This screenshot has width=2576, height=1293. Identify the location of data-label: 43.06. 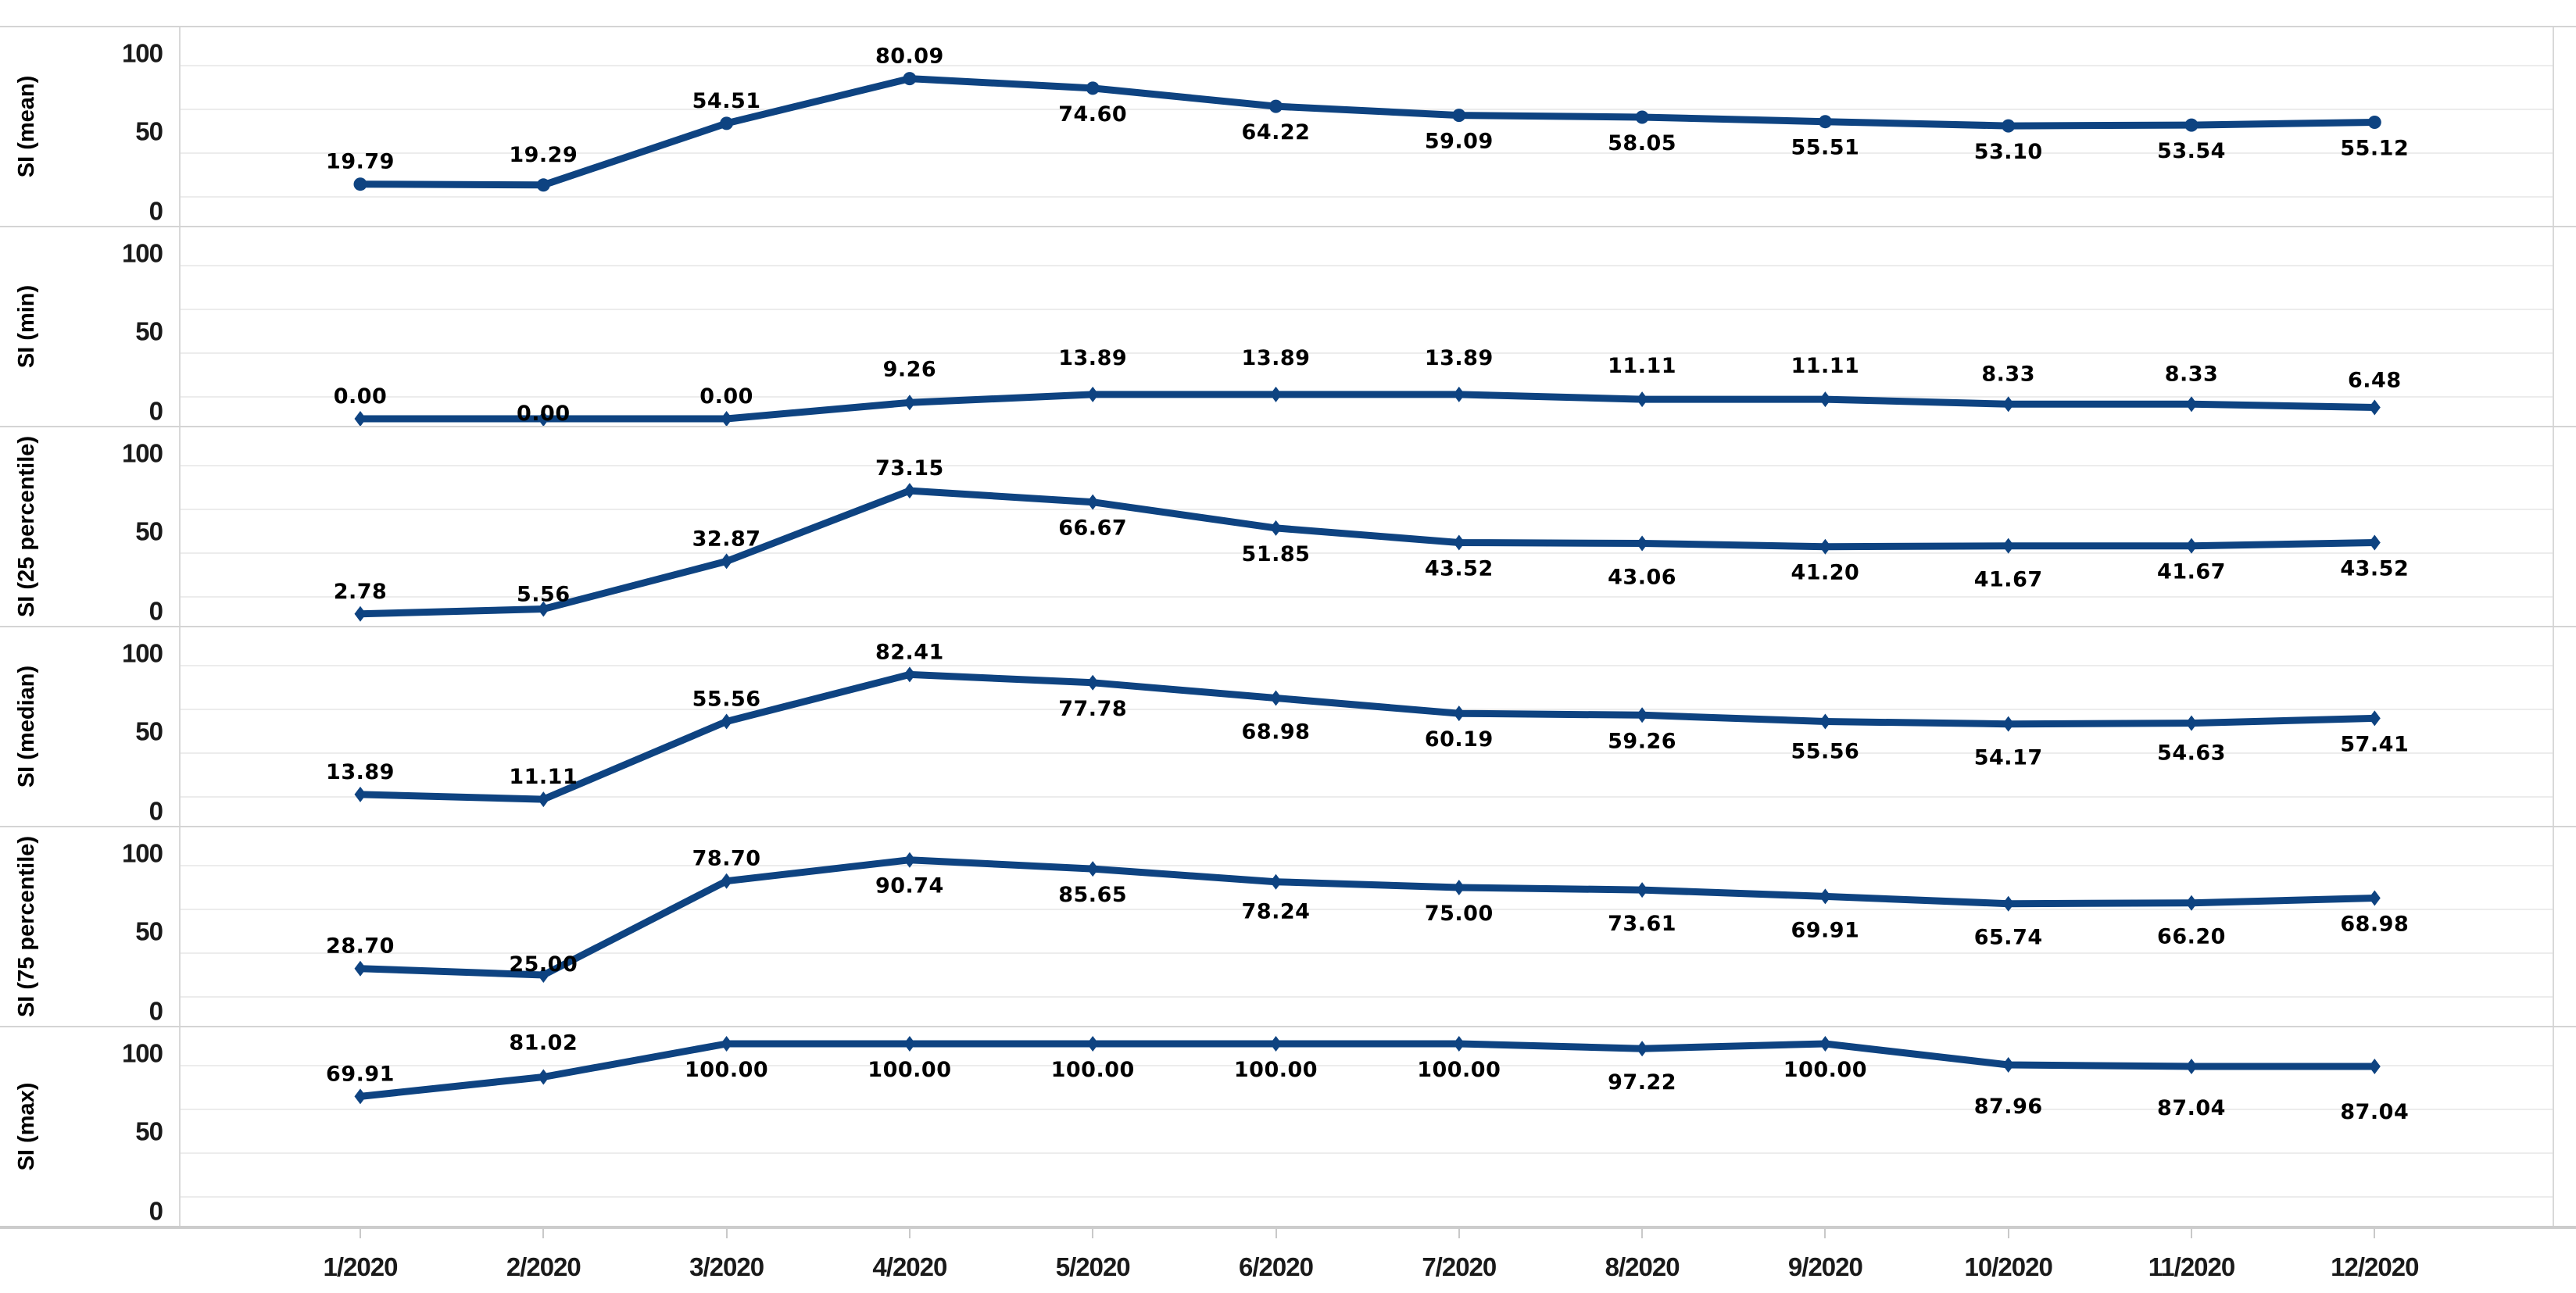
(1642, 578).